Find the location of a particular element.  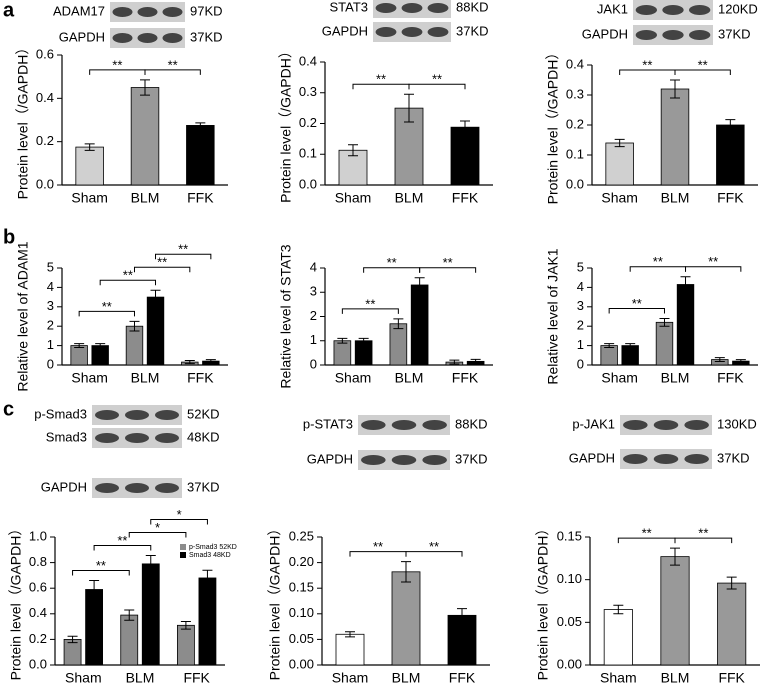

blot-size: 130KD is located at coordinates (737, 423).